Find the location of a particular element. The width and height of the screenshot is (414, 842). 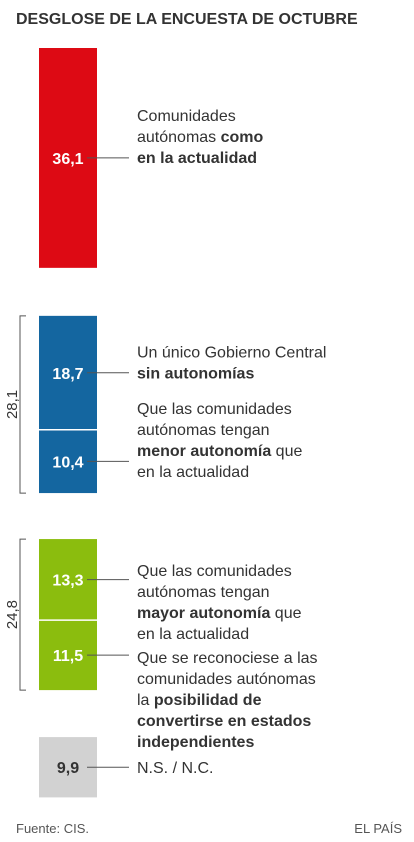

category-description-1: Un único Gobierno Central sin autonomías is located at coordinates (231, 363).